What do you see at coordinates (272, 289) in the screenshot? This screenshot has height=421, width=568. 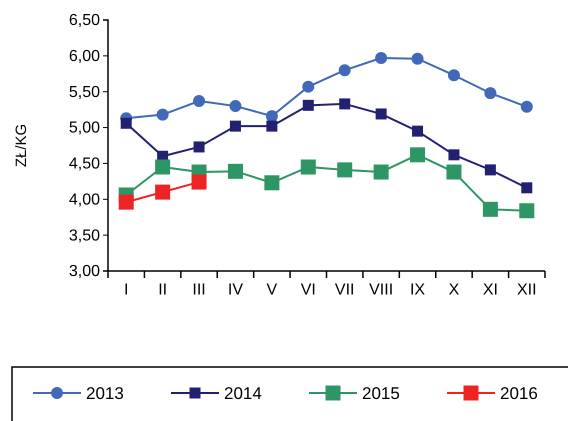 I see `x-tick-label: V` at bounding box center [272, 289].